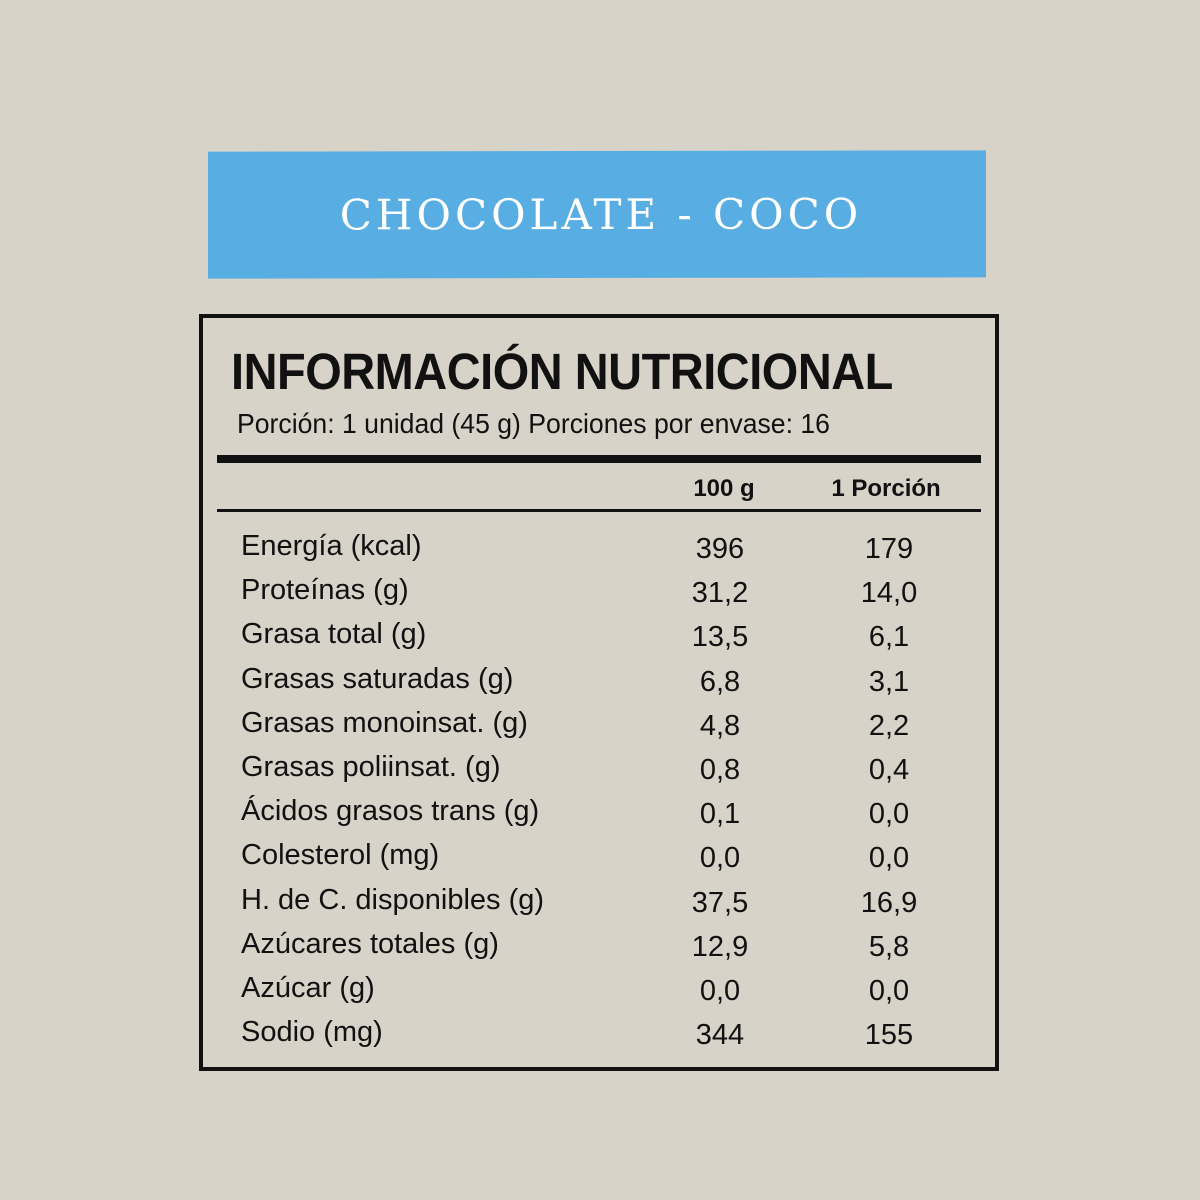 The image size is (1200, 1200). I want to click on divider-thin, so click(599, 510).